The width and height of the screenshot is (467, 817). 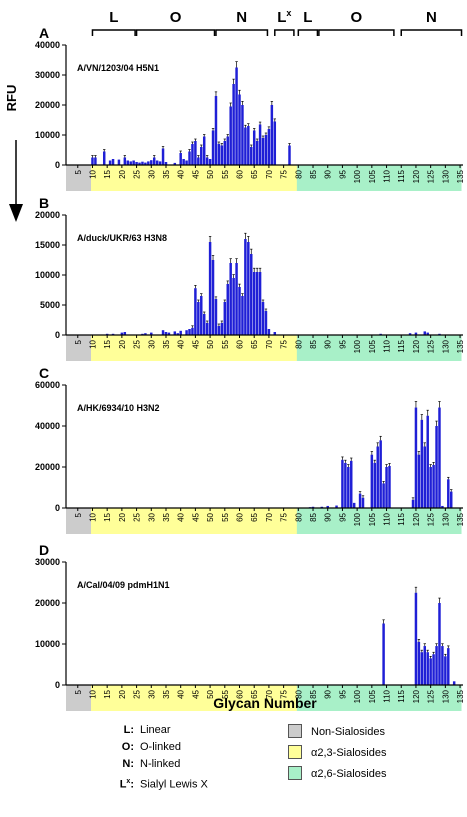 What do you see at coordinates (78, 341) in the screenshot?
I see `x-tick-label: 5` at bounding box center [78, 341].